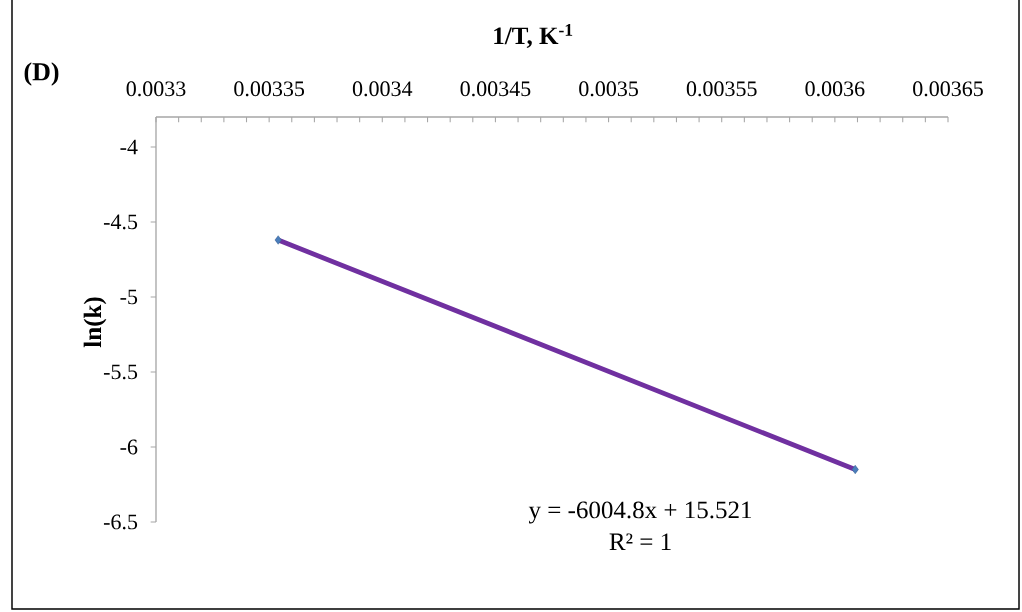  What do you see at coordinates (495, 89) in the screenshot?
I see `x-tick-label: 0.00345` at bounding box center [495, 89].